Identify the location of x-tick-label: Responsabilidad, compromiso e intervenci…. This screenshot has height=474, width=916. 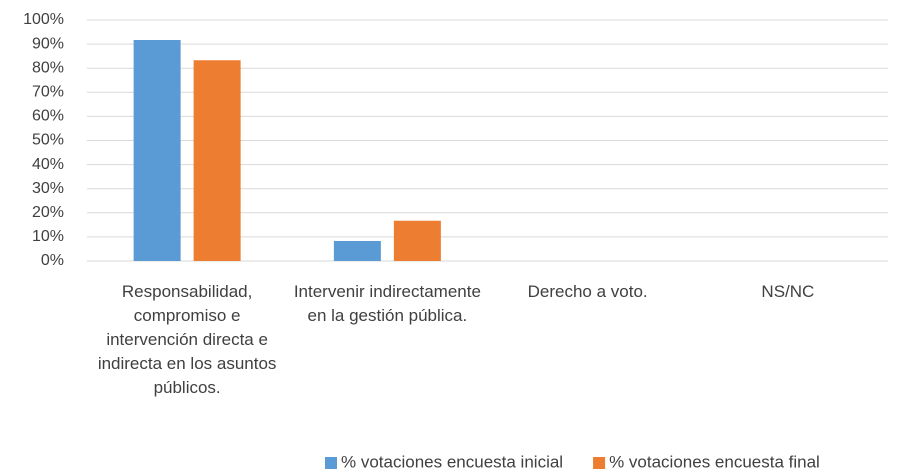
(187, 339).